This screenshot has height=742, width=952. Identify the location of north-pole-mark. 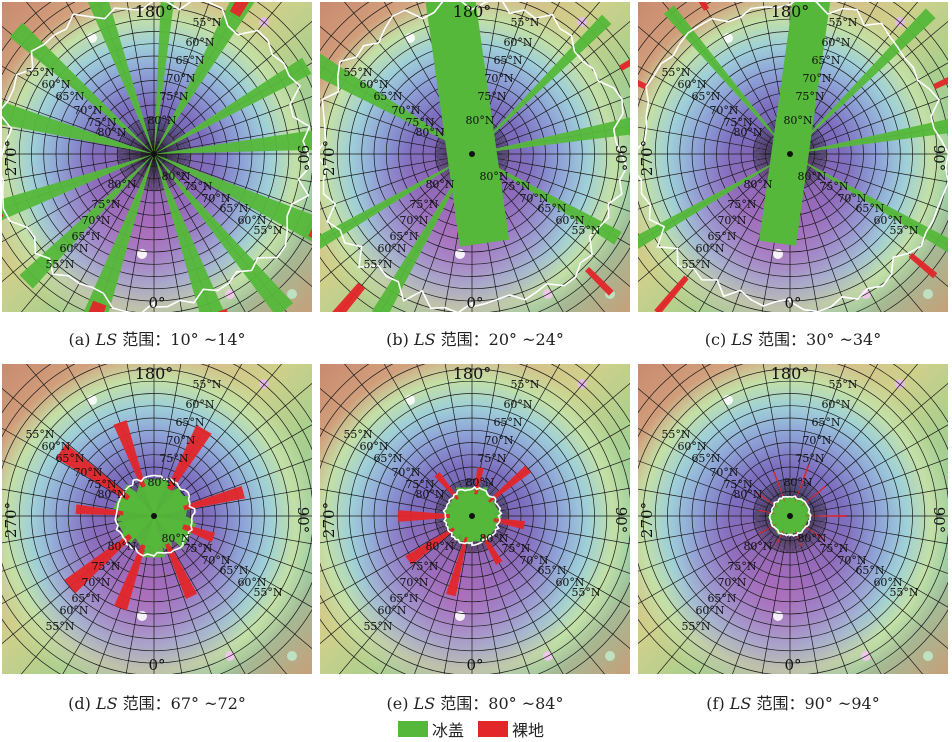
(790, 516).